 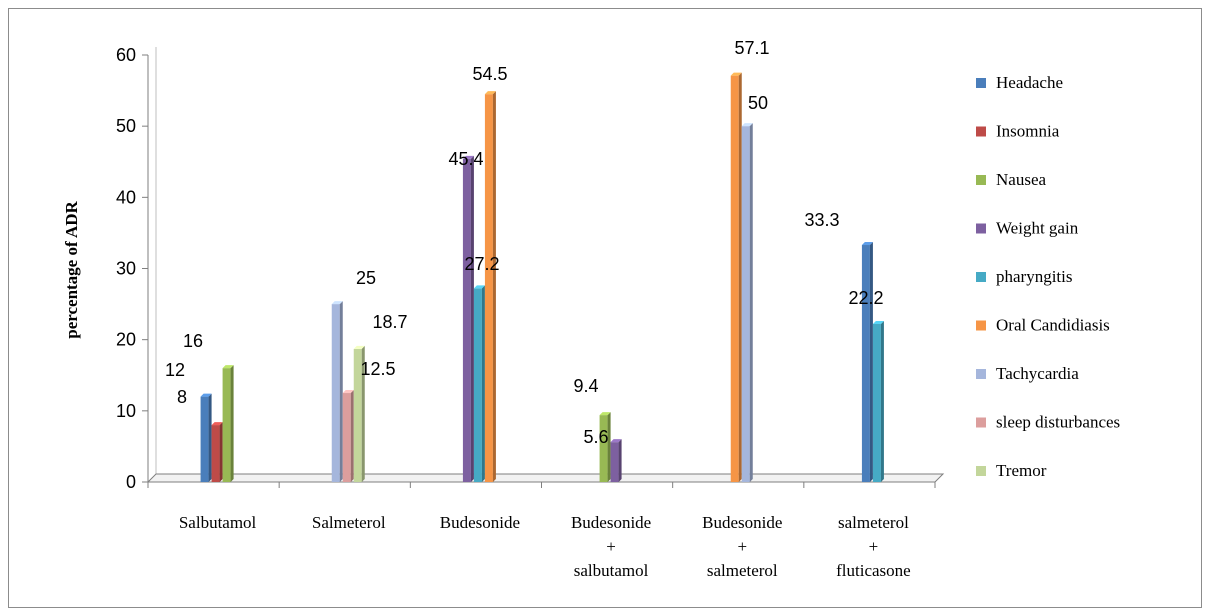 I want to click on legend-entry: Tremor, so click(x=1021, y=470).